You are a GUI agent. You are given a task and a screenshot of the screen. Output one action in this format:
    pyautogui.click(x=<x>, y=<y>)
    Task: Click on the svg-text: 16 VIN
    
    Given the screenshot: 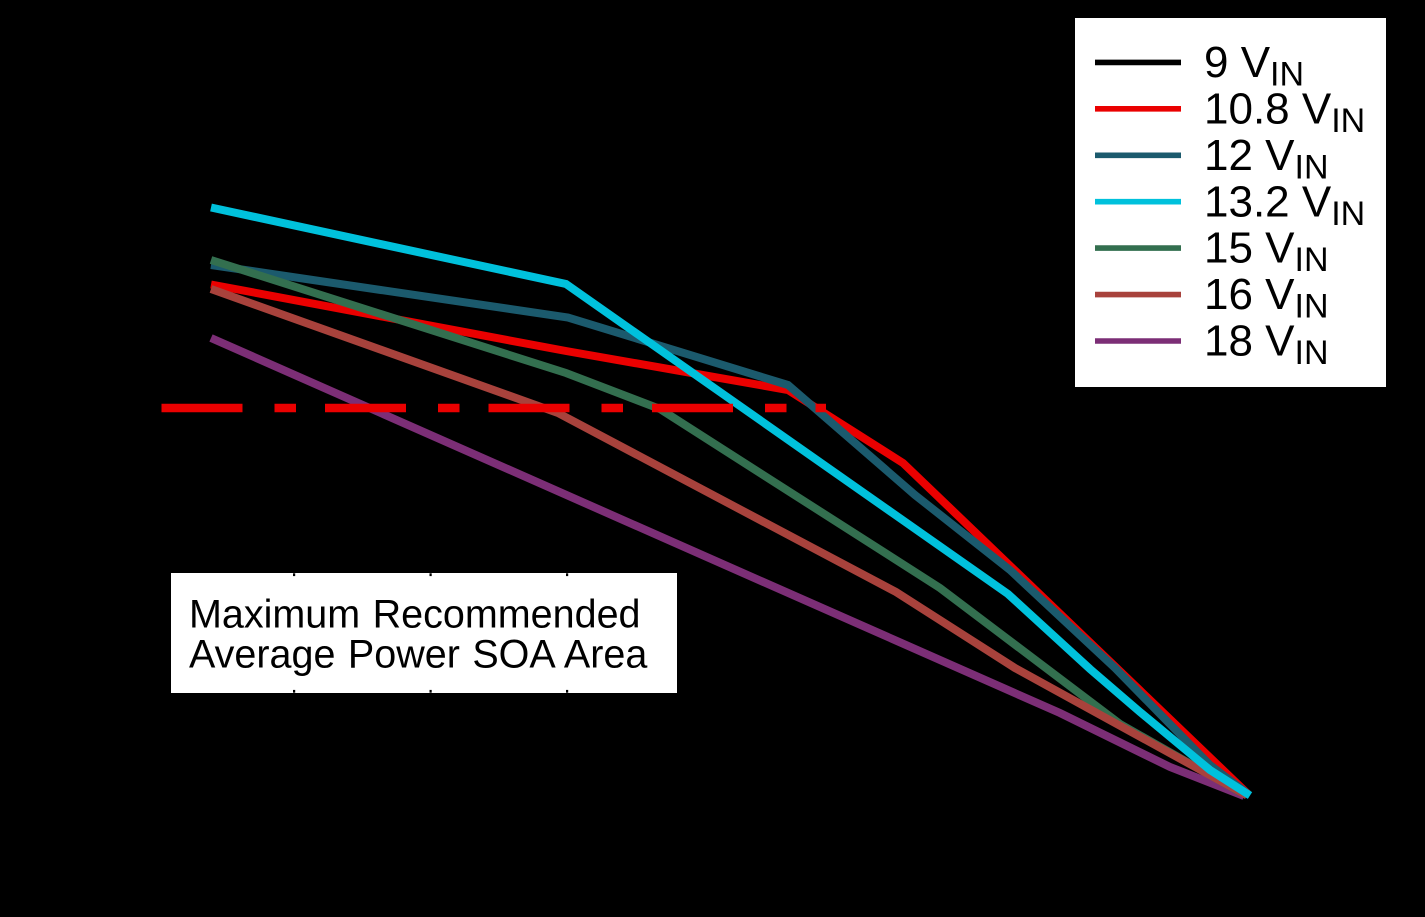 What is the action you would take?
    pyautogui.click(x=1266, y=298)
    